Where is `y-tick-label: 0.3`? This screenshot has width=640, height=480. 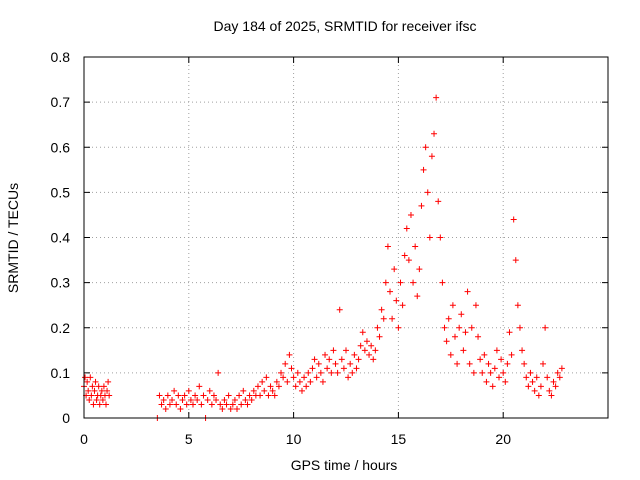
y-tick-label: 0.3 is located at coordinates (61, 283).